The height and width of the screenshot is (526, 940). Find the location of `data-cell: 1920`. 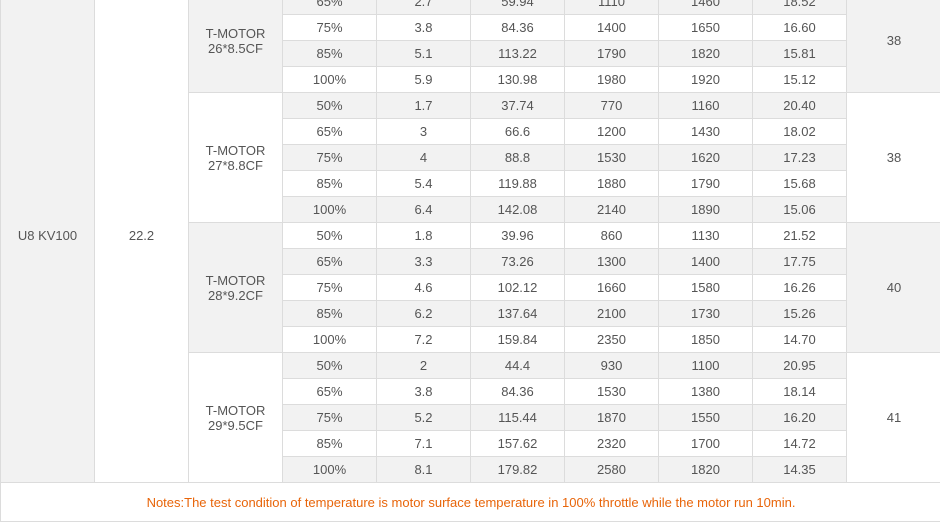

data-cell: 1920 is located at coordinates (705, 79).